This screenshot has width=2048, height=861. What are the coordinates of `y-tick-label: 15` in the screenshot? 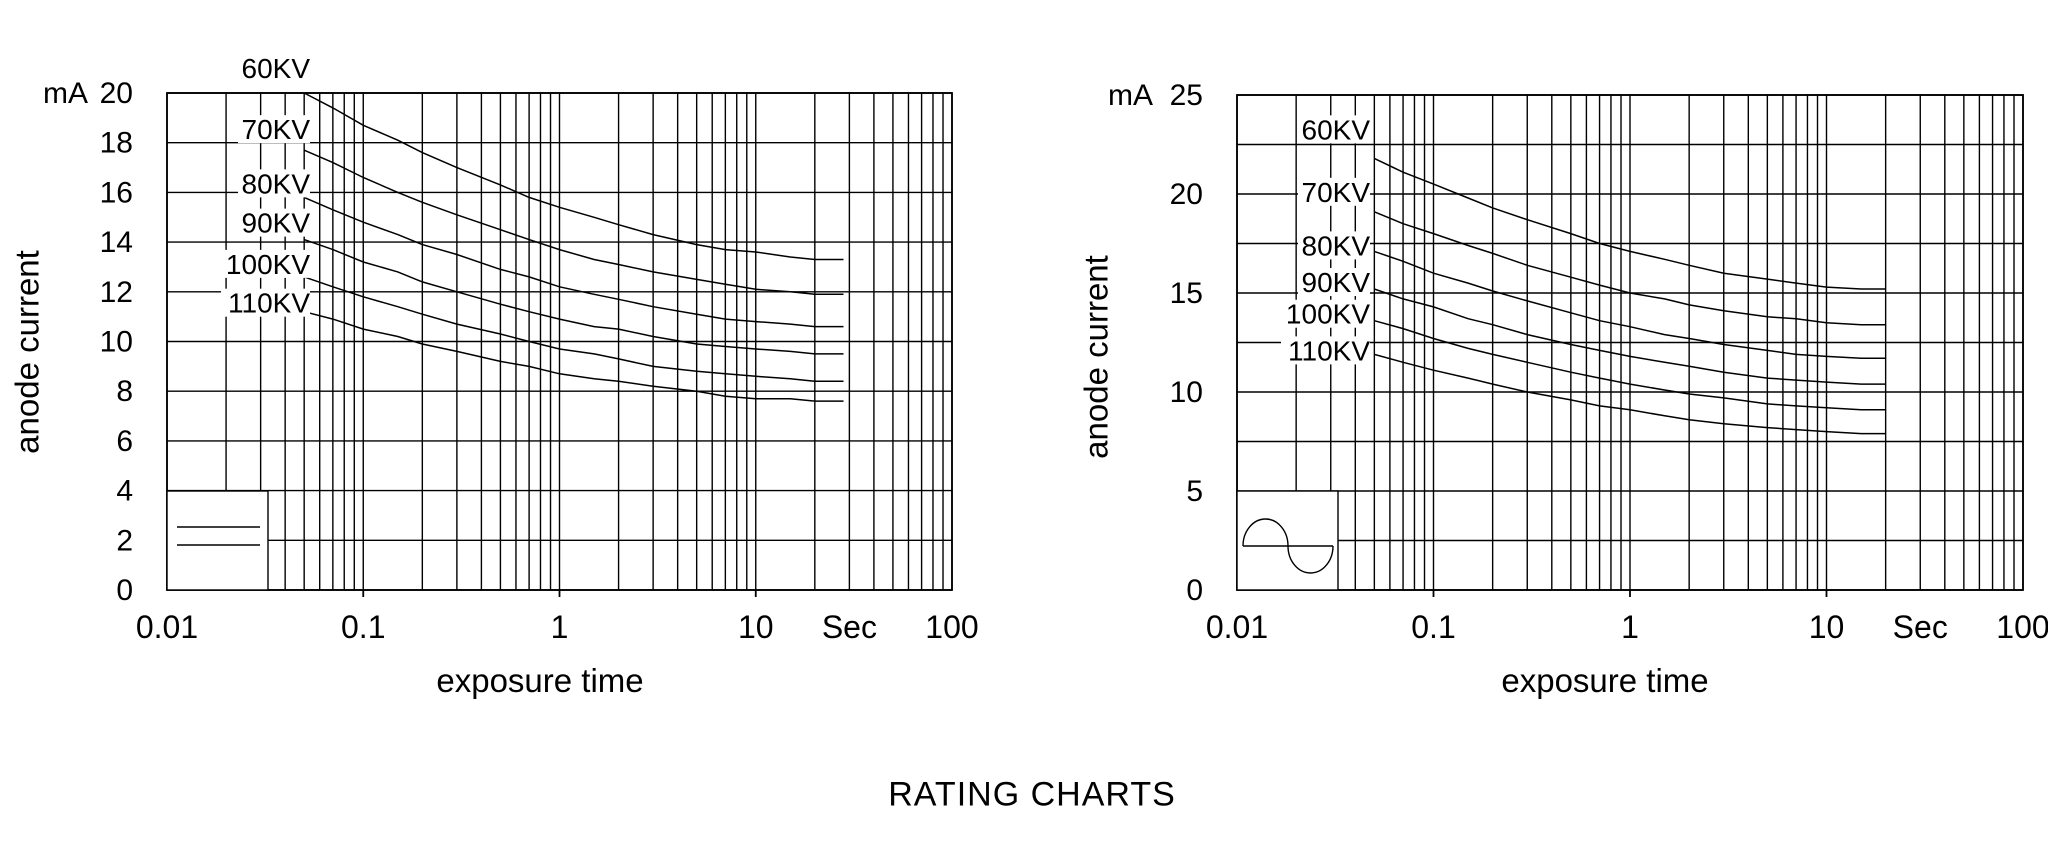 It's located at (1186, 293).